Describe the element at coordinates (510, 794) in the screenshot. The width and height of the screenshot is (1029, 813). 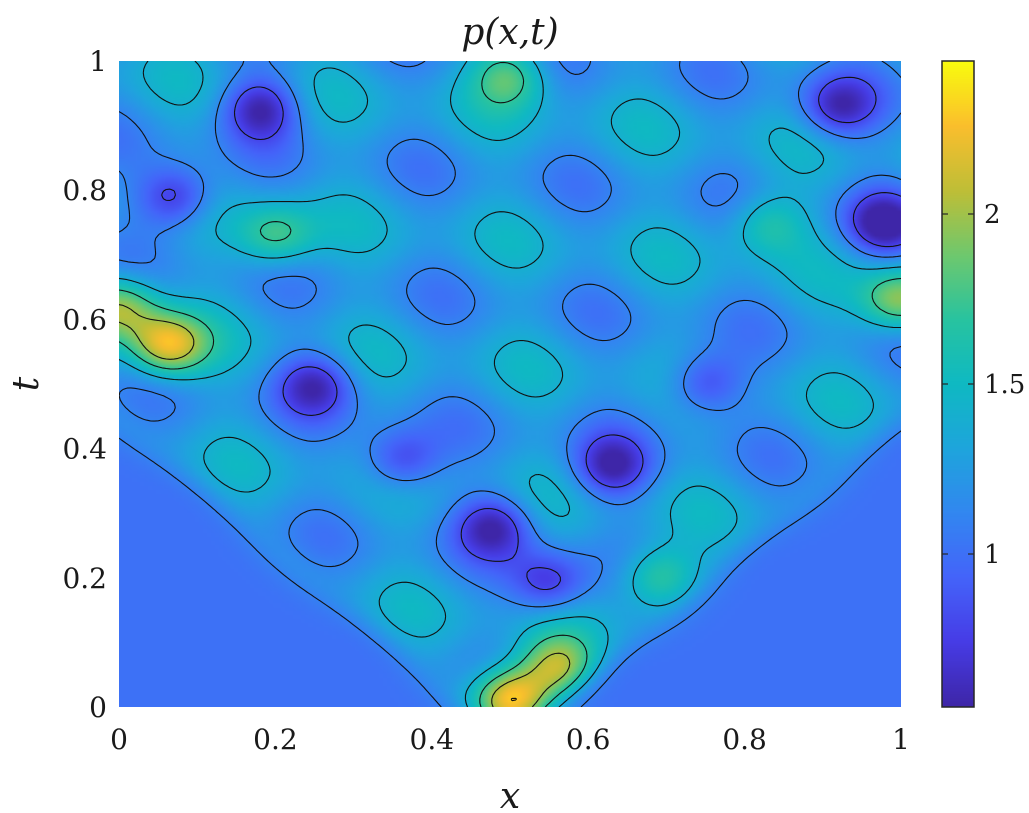
I see `x-axis-label: x` at that location.